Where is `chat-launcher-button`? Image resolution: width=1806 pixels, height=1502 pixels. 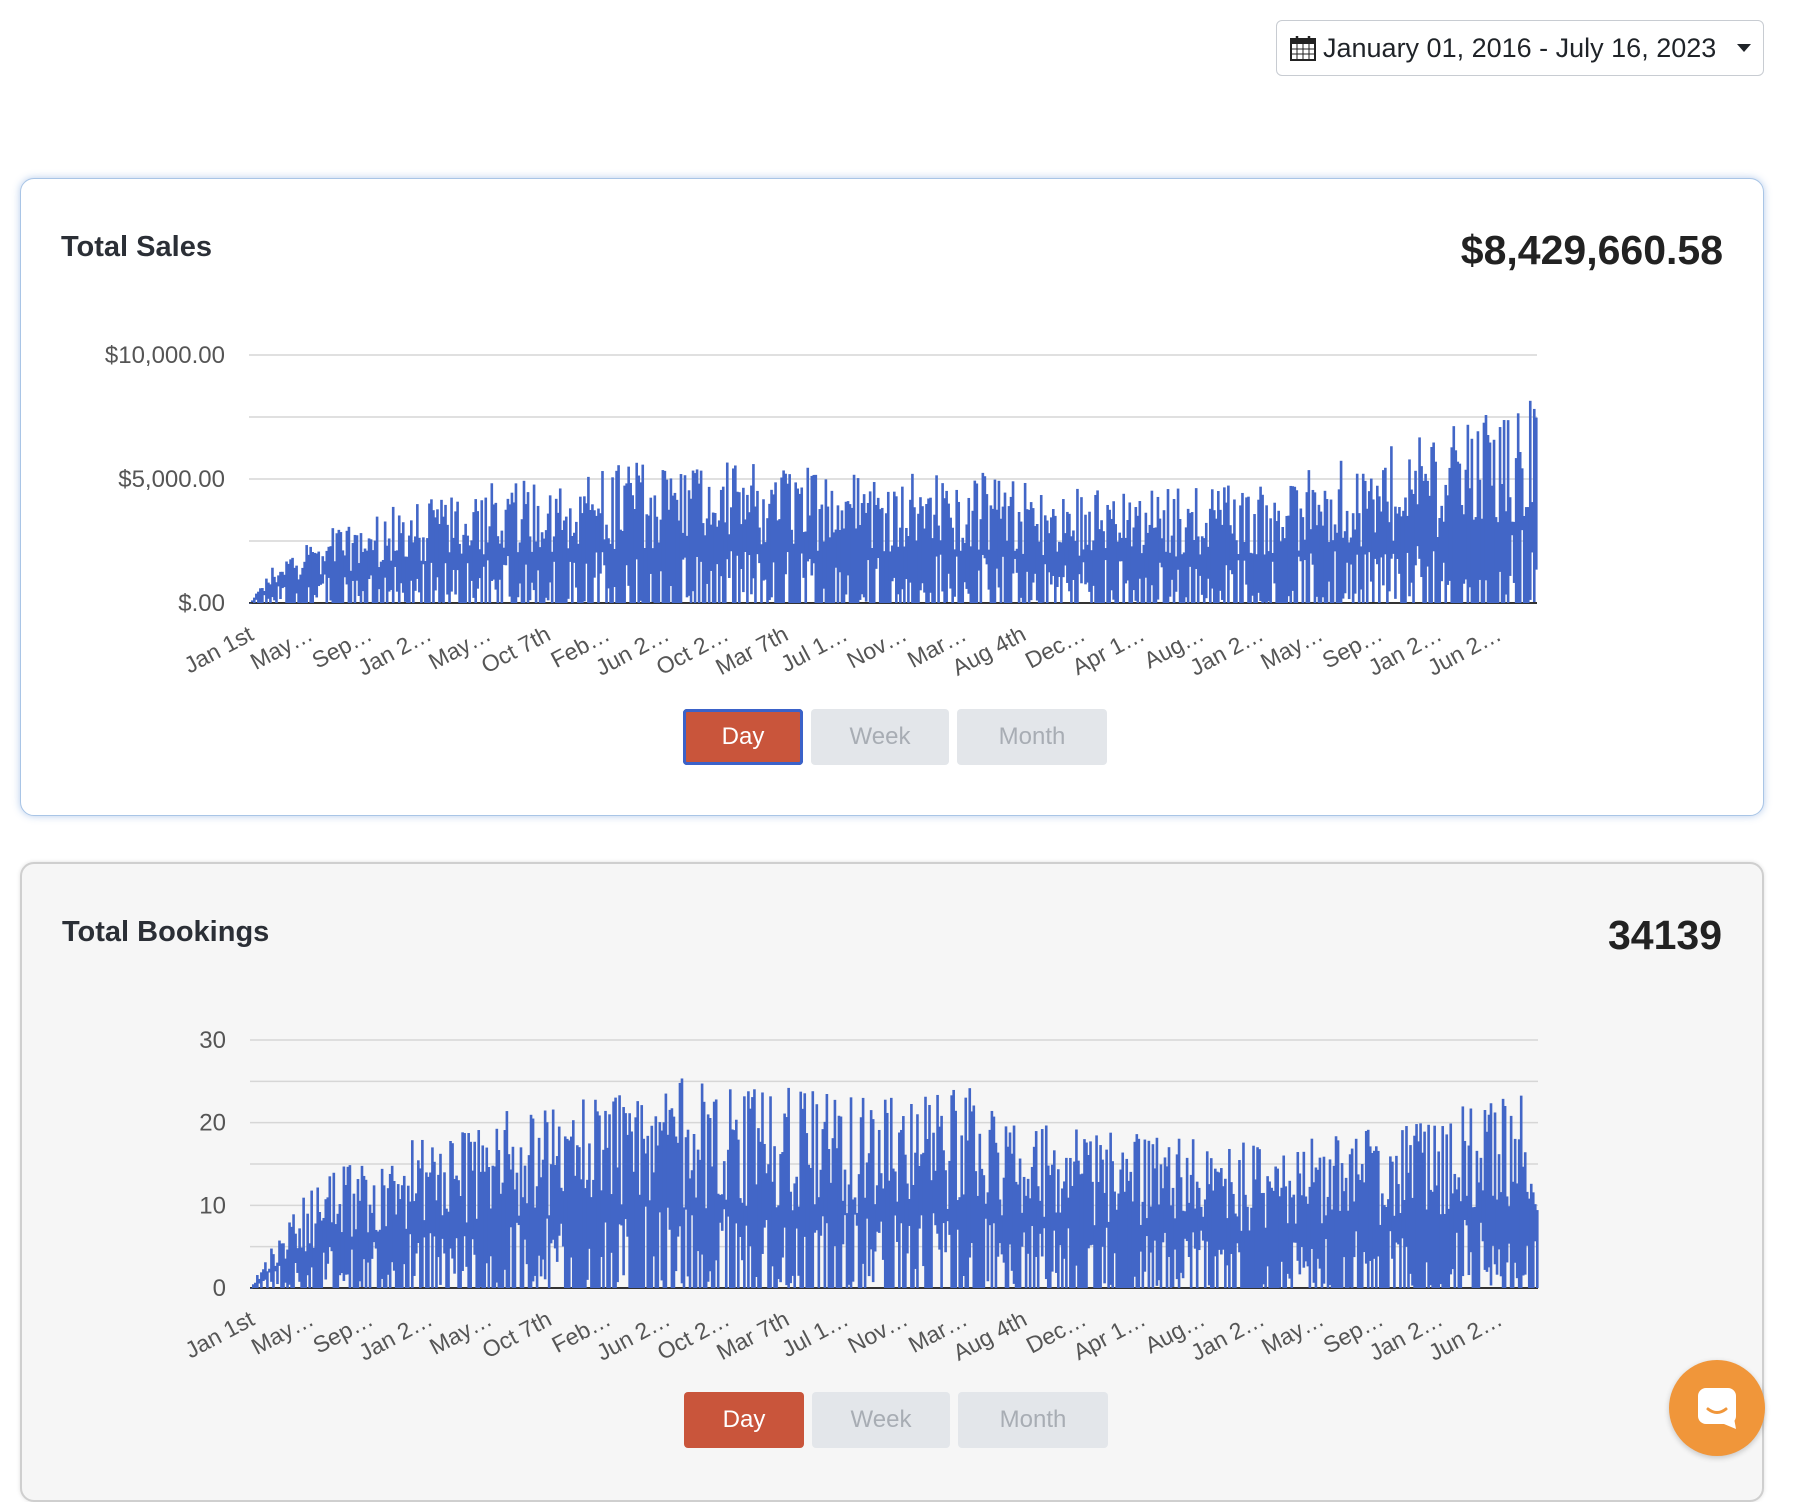 chat-launcher-button is located at coordinates (1717, 1408).